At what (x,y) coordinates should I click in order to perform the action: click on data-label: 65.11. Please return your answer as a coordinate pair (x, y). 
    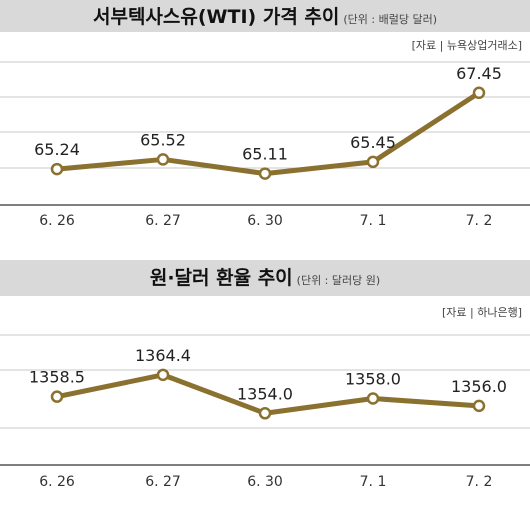
    Looking at the image, I should click on (265, 154).